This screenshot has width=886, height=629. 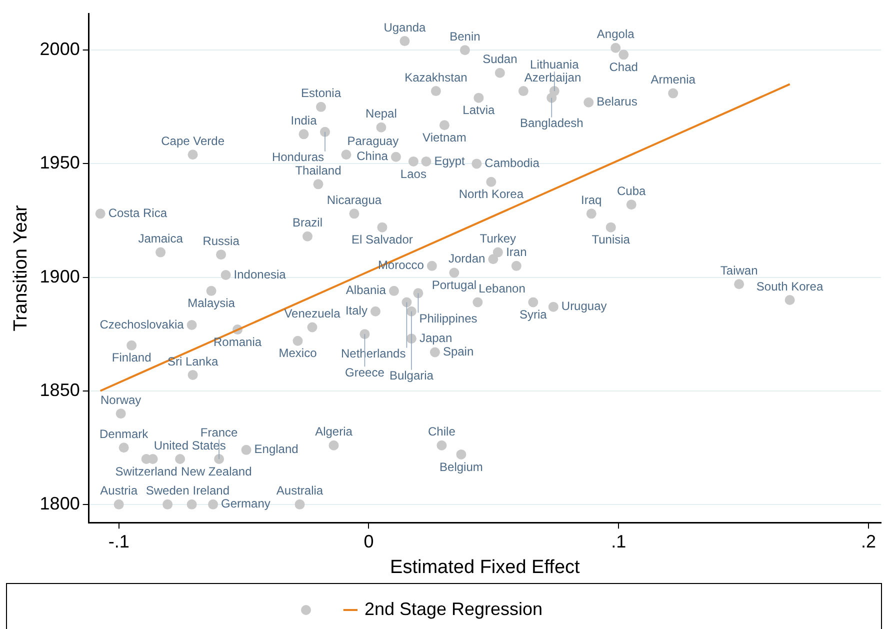 What do you see at coordinates (673, 79) in the screenshot?
I see `annotation: Armenia` at bounding box center [673, 79].